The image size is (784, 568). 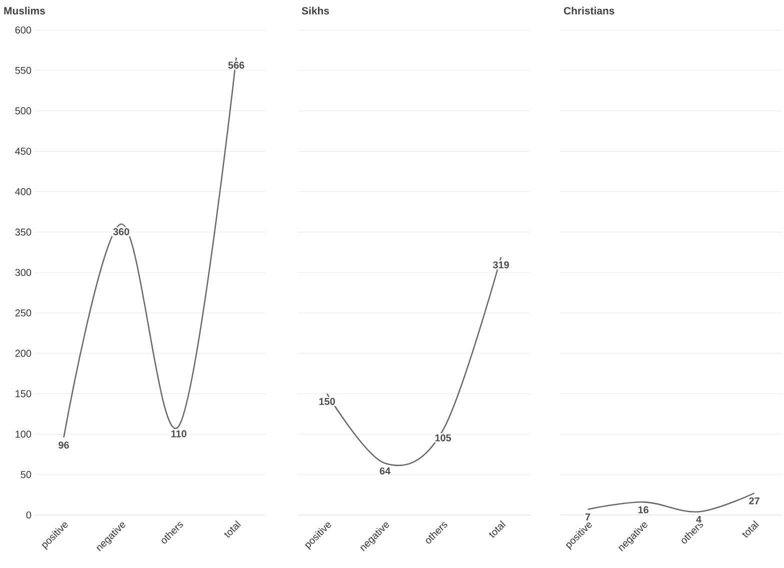 What do you see at coordinates (385, 470) in the screenshot?
I see `data-label: 64` at bounding box center [385, 470].